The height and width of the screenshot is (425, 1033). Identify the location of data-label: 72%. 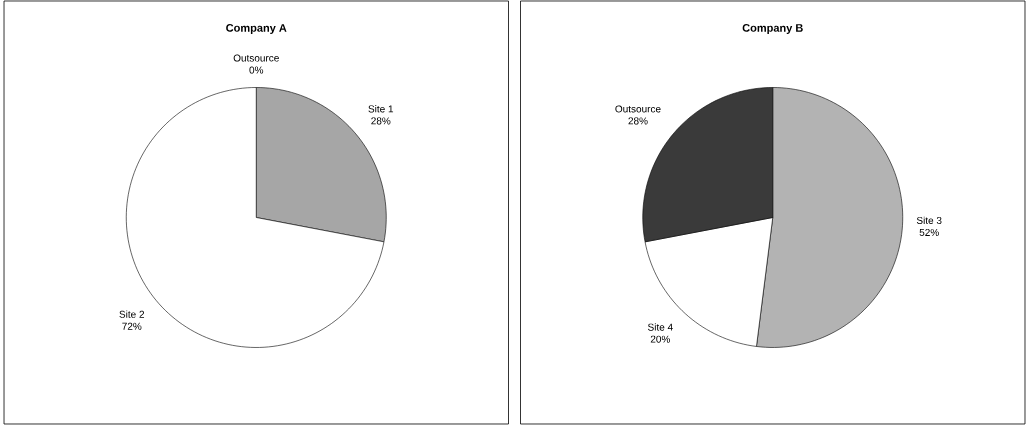
(132, 326).